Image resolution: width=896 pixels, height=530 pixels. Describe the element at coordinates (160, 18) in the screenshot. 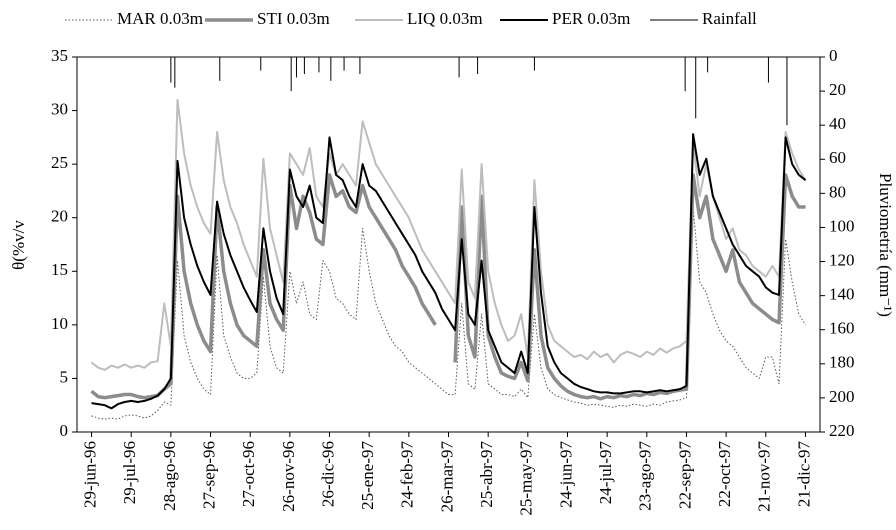

I see `legend-label: MAR 0.03m` at that location.